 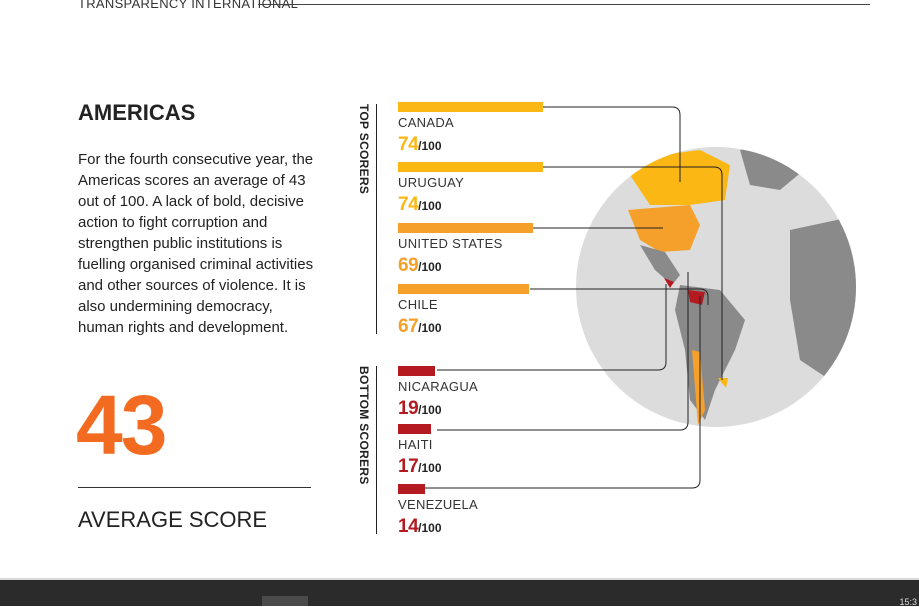 I want to click on top_scorers-country-1: URUGUAY, so click(x=431, y=182).